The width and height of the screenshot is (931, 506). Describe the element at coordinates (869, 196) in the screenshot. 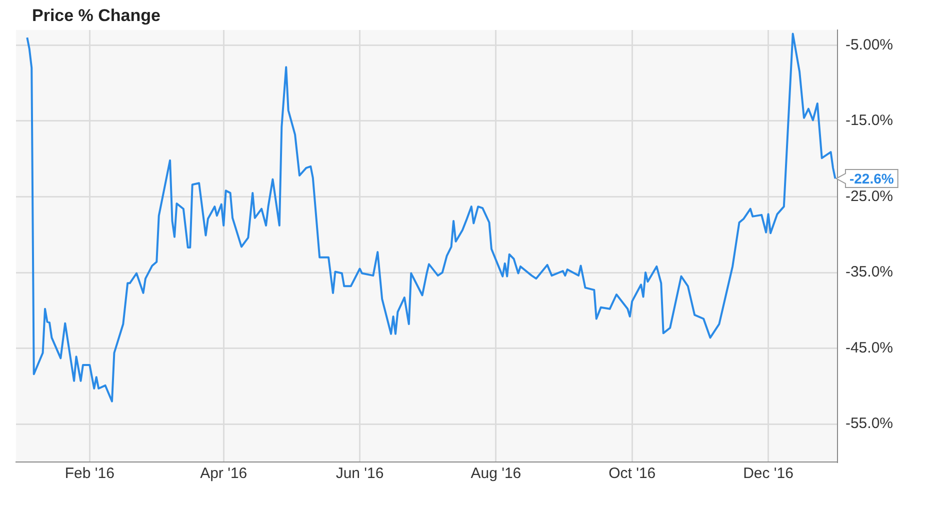

I see `y-tick-label: -25.0%` at that location.